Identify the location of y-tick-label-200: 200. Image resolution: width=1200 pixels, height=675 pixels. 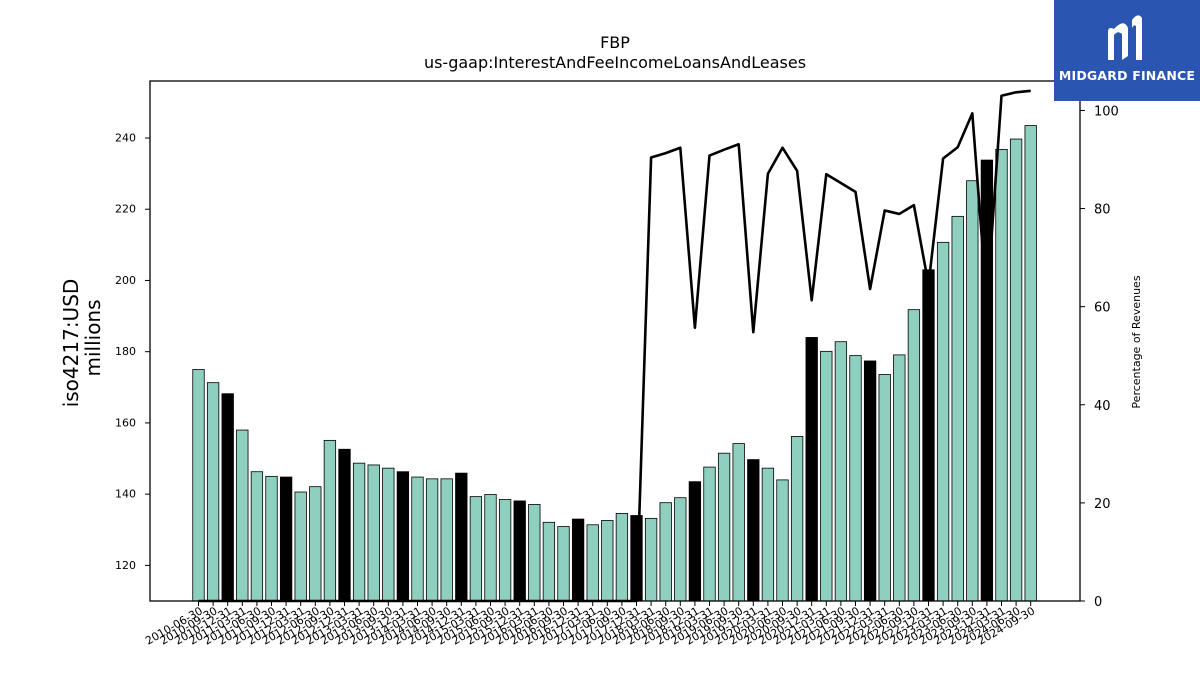
(125, 280).